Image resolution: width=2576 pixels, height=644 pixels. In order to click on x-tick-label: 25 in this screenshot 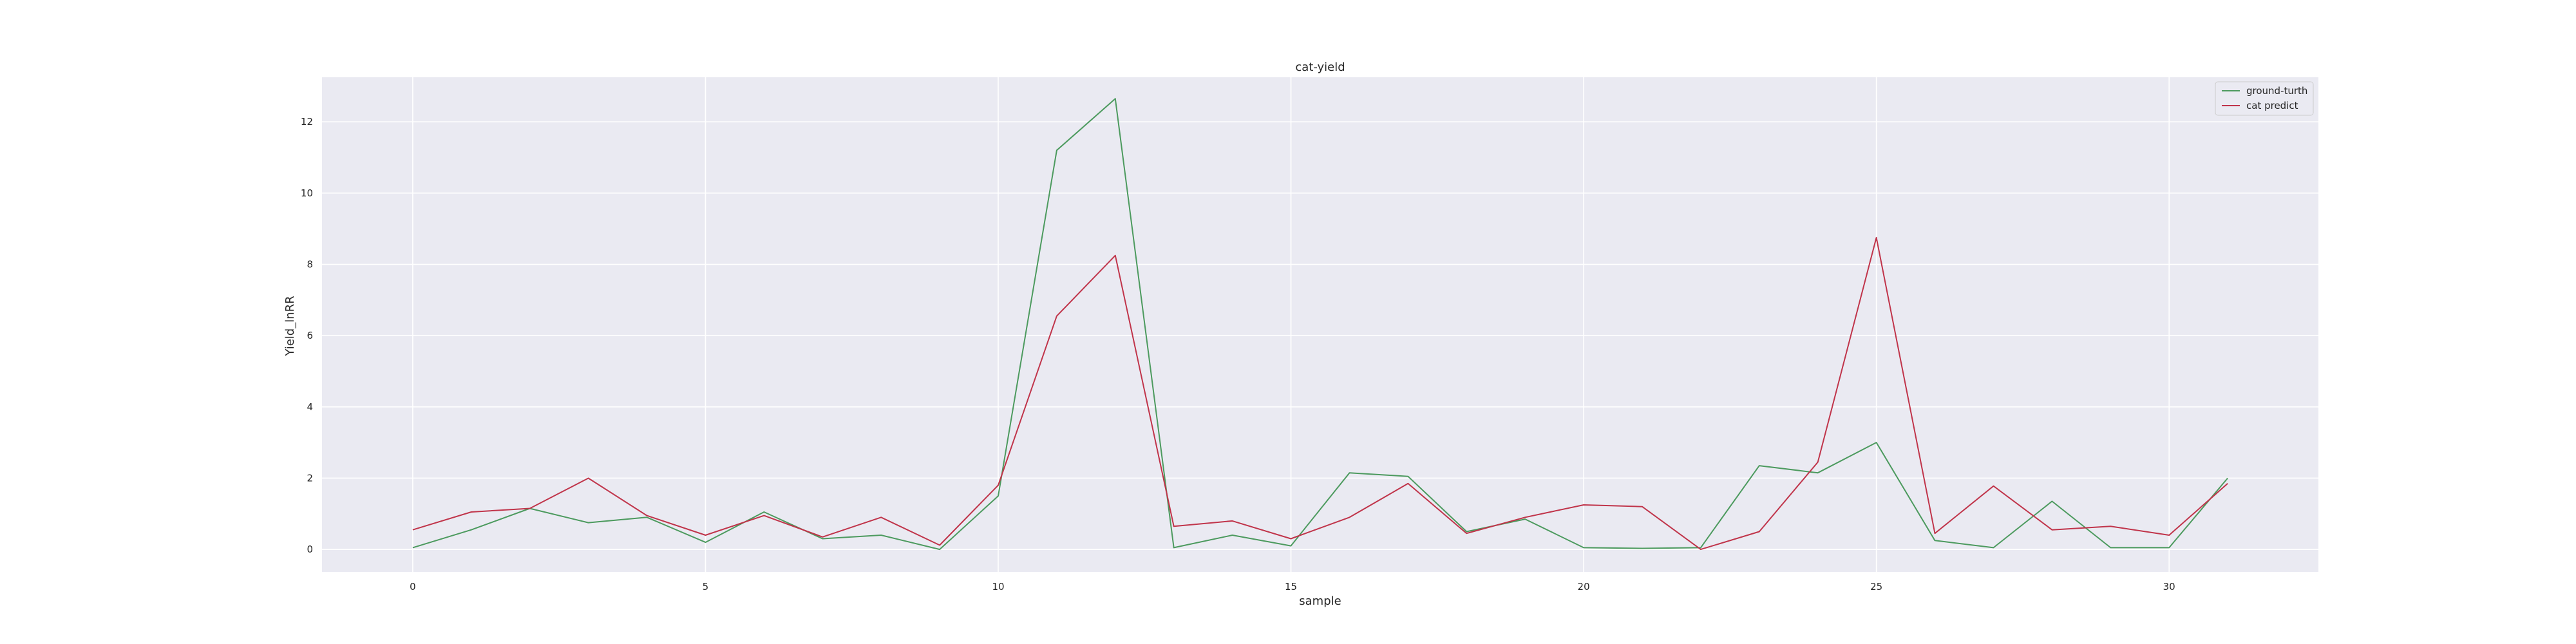, I will do `click(1876, 587)`.